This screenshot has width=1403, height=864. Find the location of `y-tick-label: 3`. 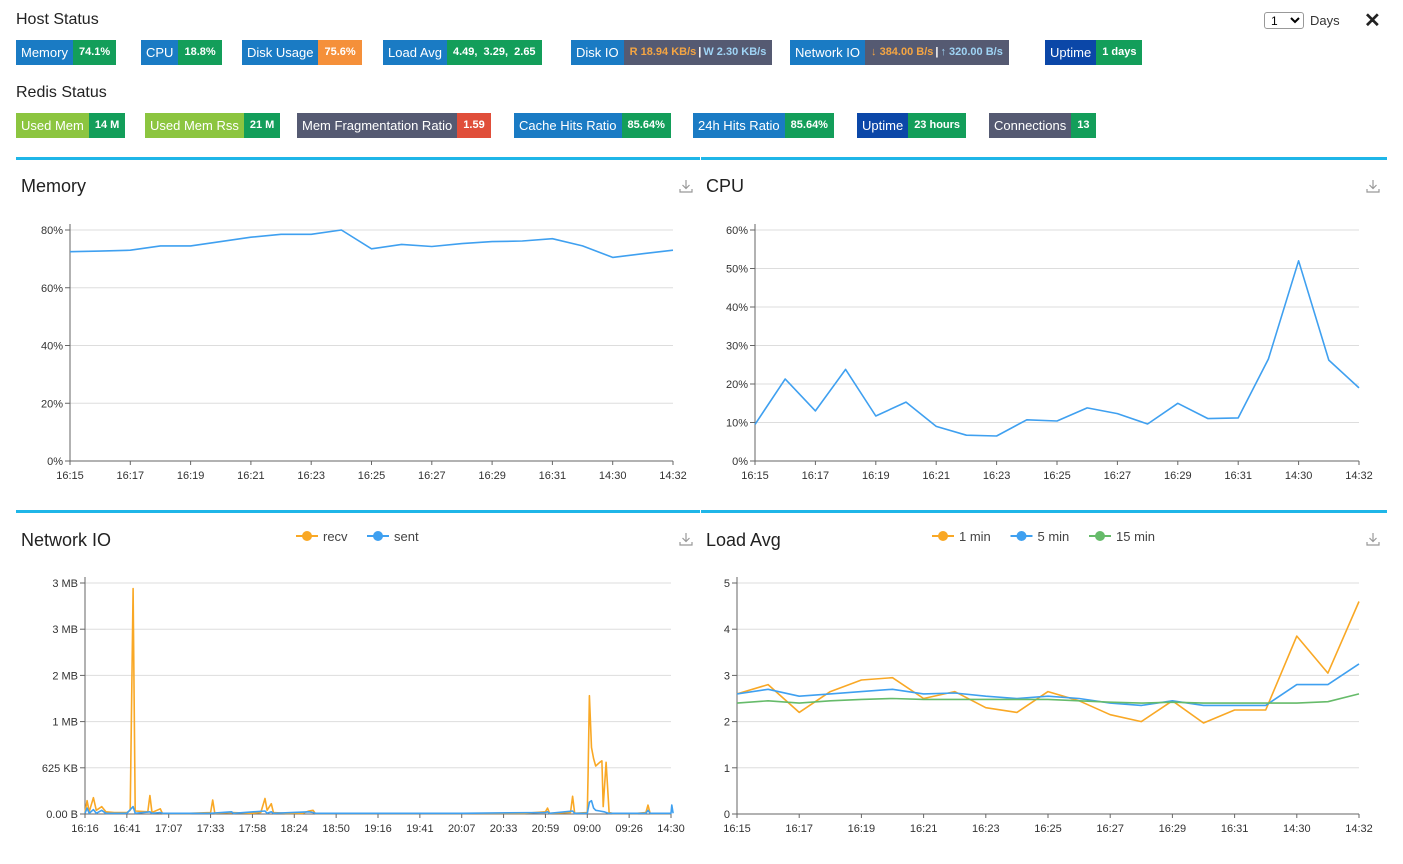

y-tick-label: 3 is located at coordinates (727, 676).